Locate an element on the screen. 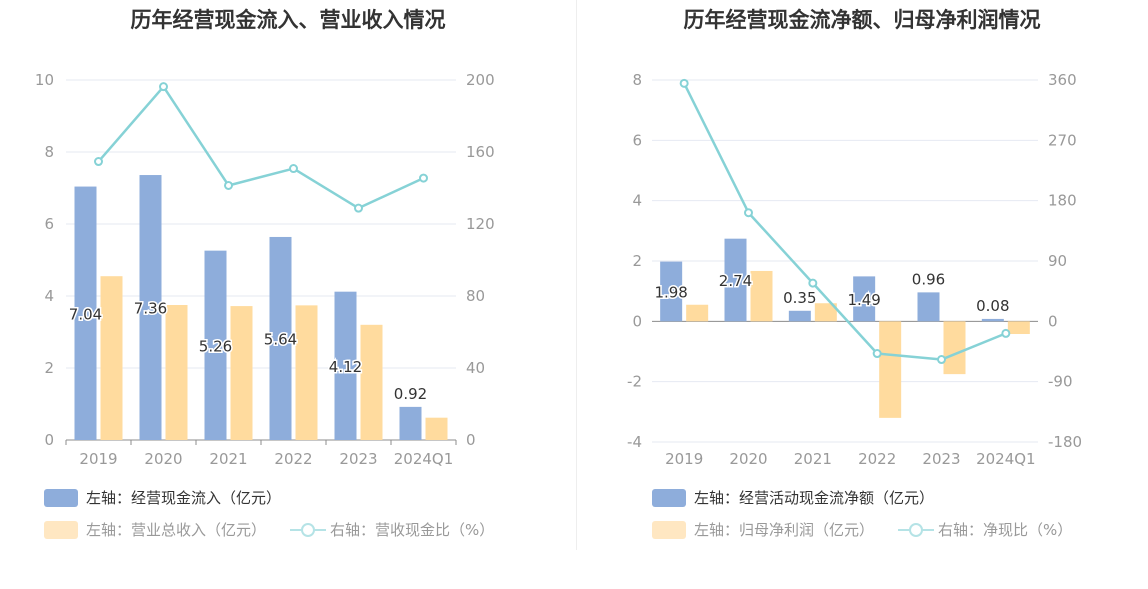 The image size is (1148, 589). right-left-tick-label: 8 is located at coordinates (637, 80).